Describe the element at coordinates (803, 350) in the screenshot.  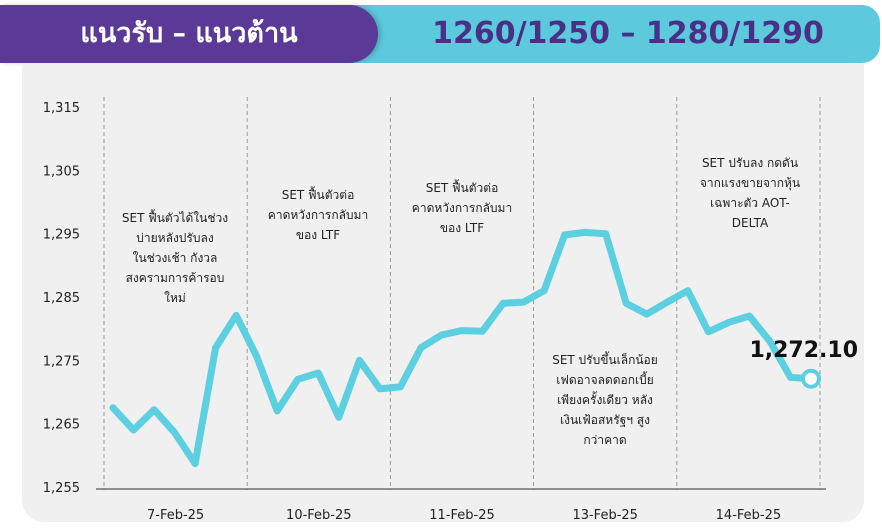
I see `last-value-label: 1,272.10` at that location.